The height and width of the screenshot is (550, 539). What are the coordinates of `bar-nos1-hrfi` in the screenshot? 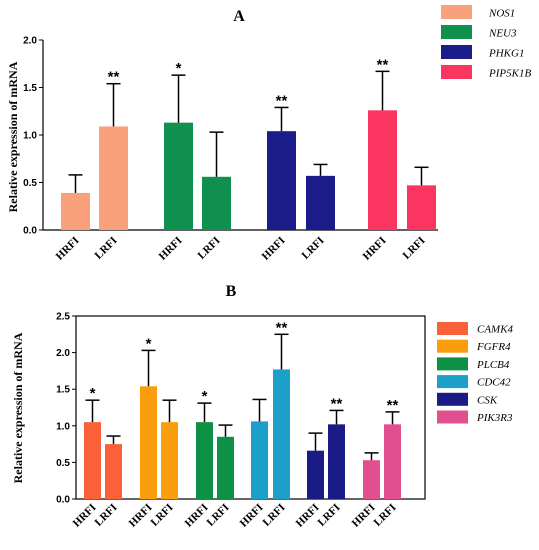 It's located at (75, 211).